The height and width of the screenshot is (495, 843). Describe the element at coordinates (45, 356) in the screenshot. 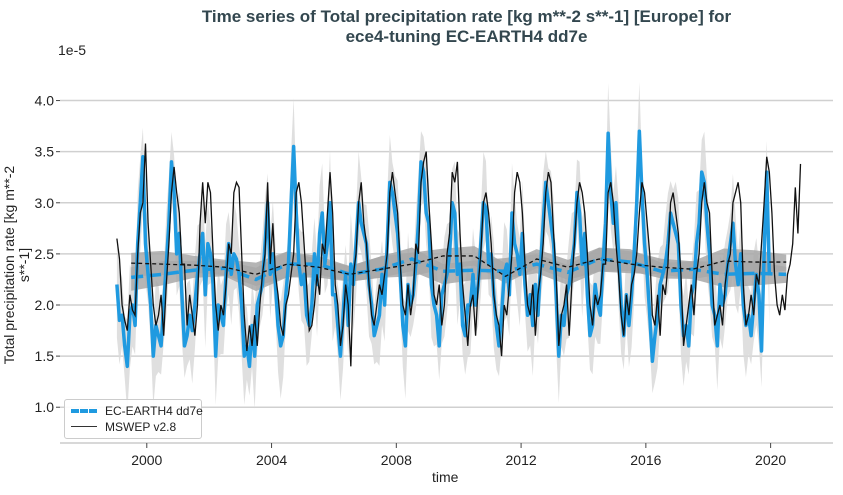

I see `y-tick-label: 1.5` at that location.